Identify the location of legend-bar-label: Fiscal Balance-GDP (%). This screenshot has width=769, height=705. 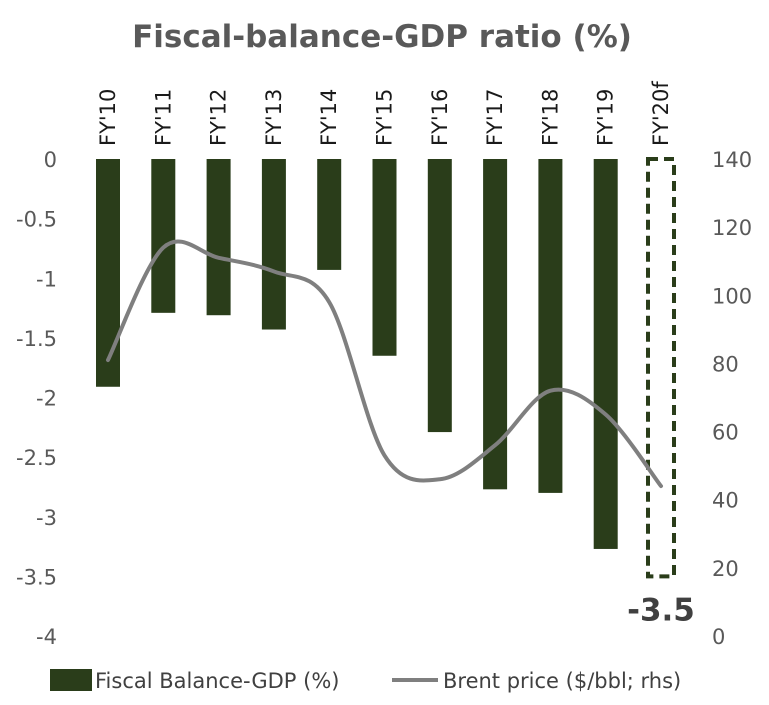
(217, 681).